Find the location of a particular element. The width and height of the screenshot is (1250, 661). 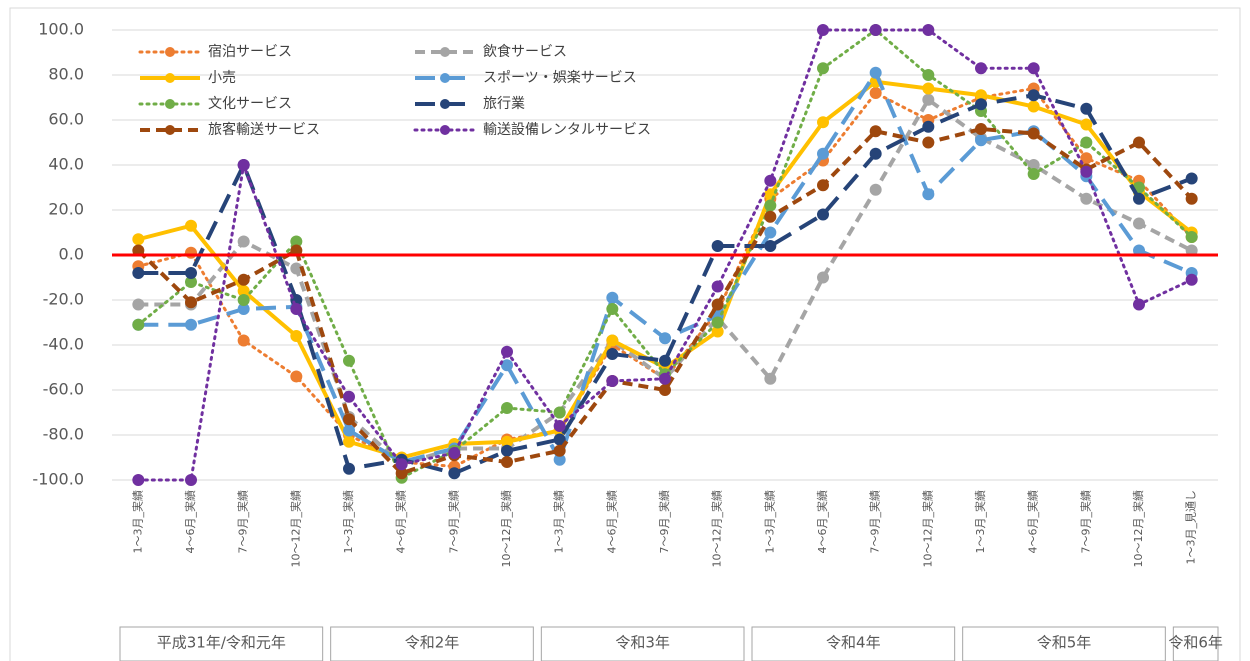

legend-label: 旅行業 is located at coordinates (504, 104).